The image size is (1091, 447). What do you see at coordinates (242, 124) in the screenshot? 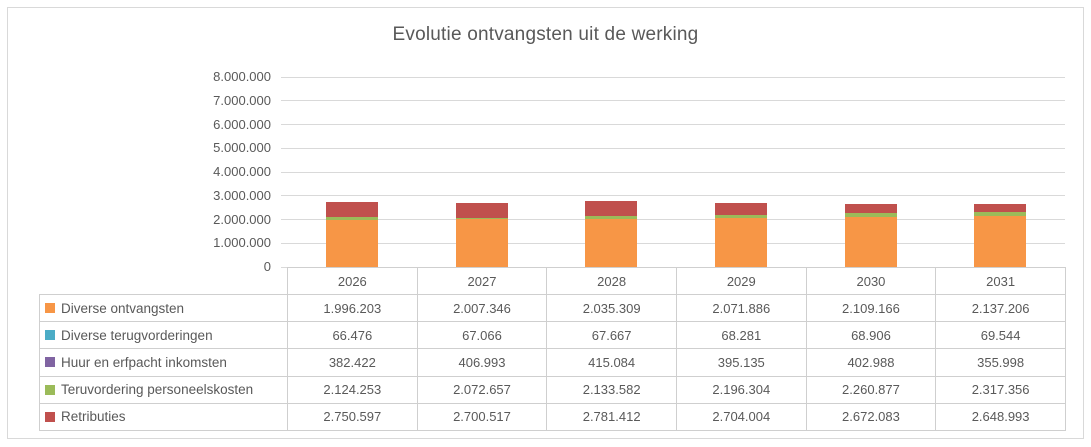
I see `y-axis-tick-label: 6.000.000` at bounding box center [242, 124].